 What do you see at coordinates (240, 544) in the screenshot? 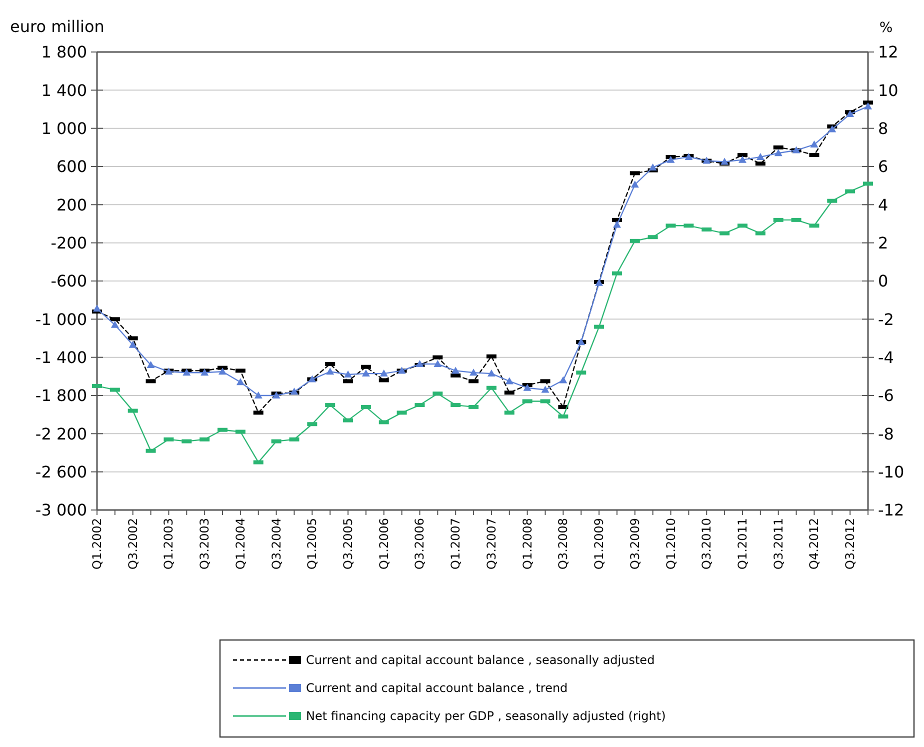
I see `x-tick-label: Q1.2004` at bounding box center [240, 544].